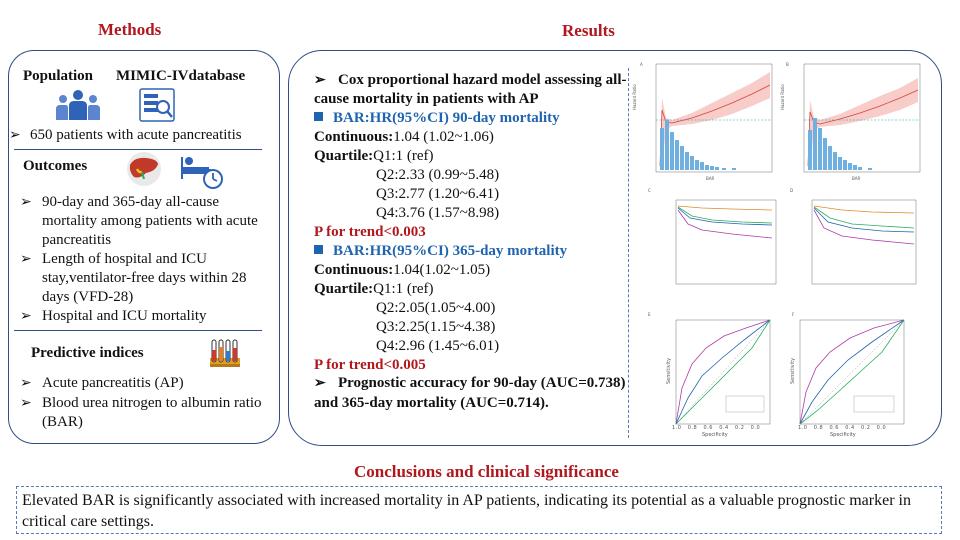 The image size is (960, 540). I want to click on liver-icon, so click(144, 169).